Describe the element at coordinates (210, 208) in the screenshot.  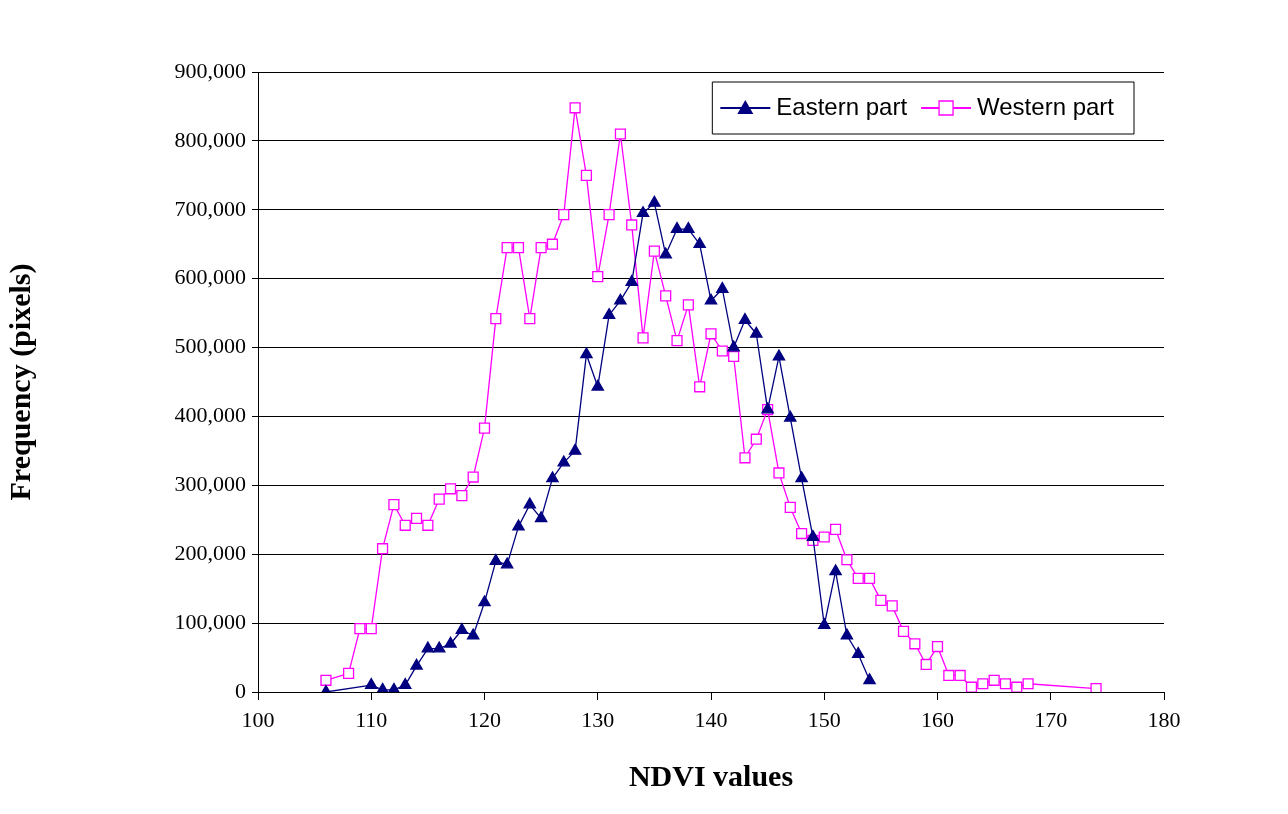
I see `y-tick-label: 700,000` at that location.